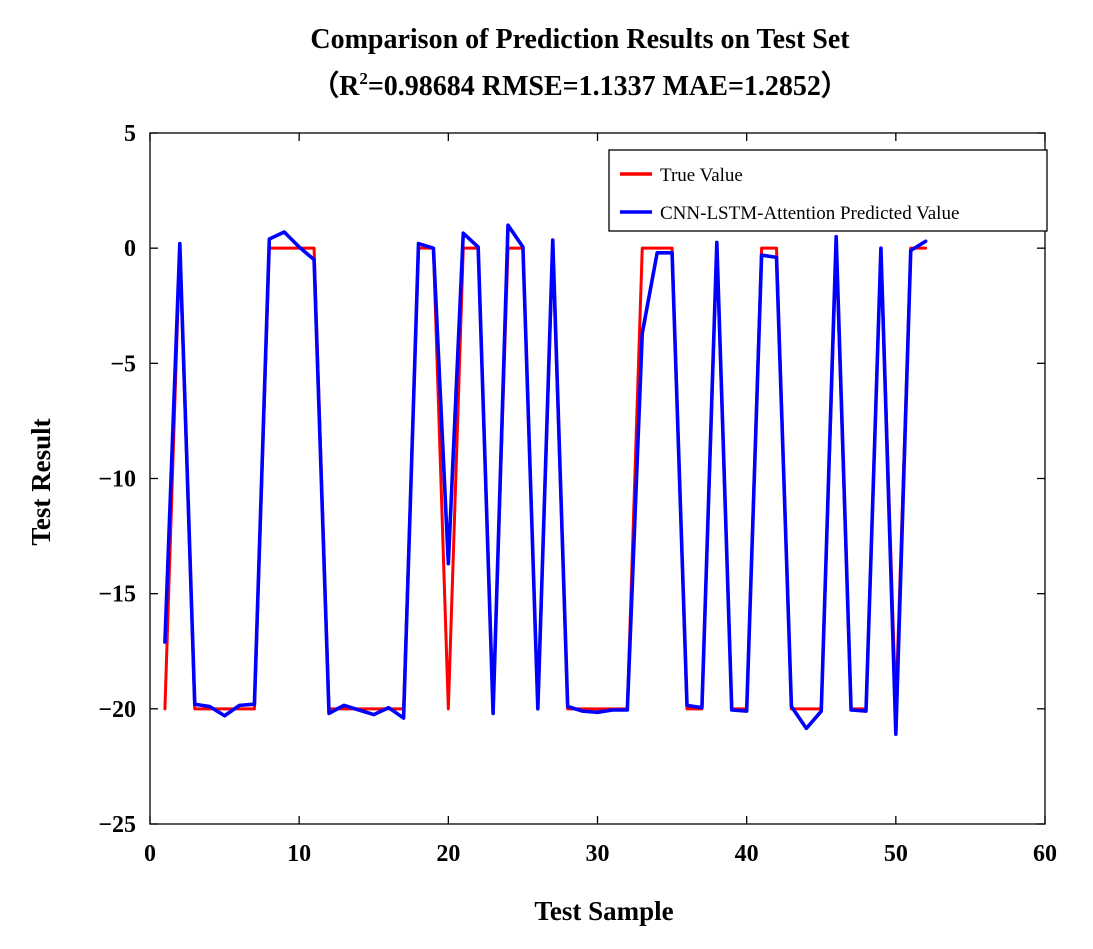 This screenshot has height=949, width=1093. I want to click on y-tick-label: 5, so click(130, 134).